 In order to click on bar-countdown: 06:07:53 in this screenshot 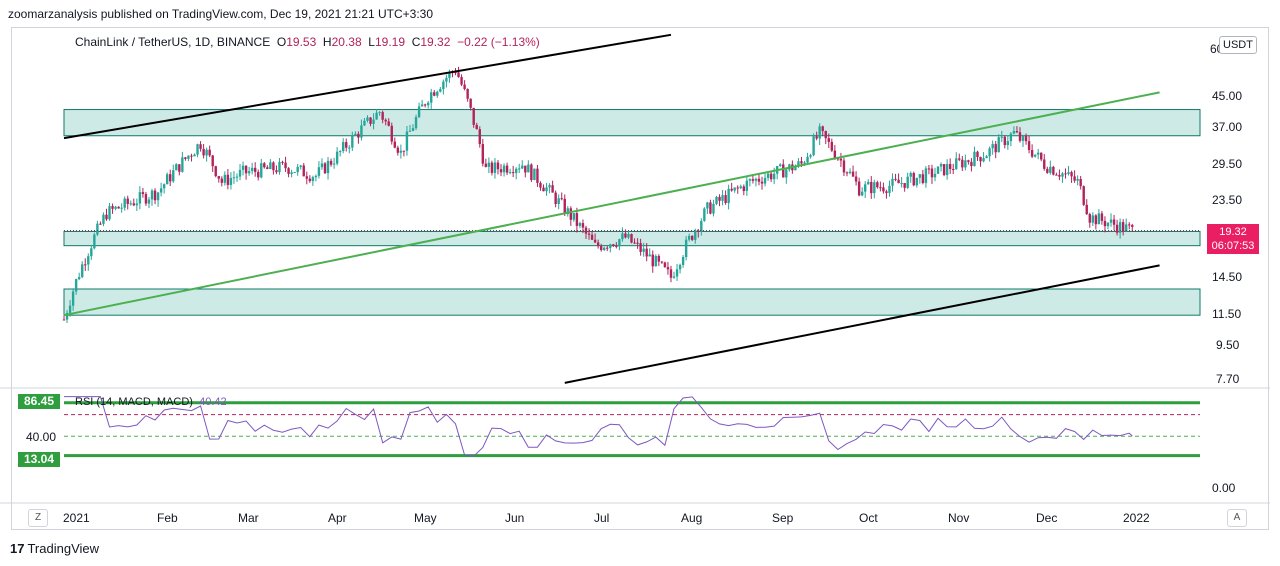, I will do `click(1233, 246)`.